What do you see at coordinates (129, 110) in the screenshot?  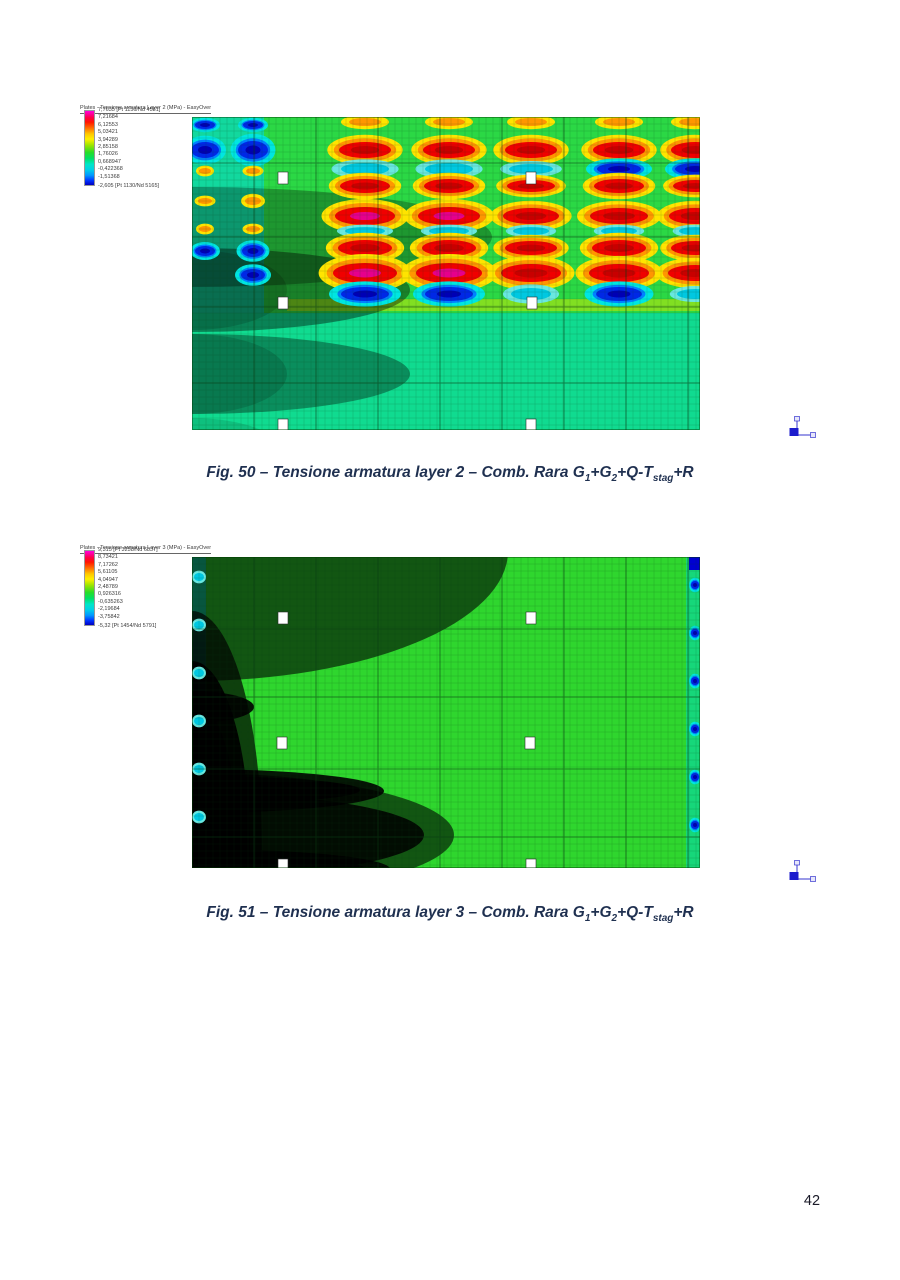 I see `legend-max-label: 7,7635 [Pt 1156/Nd 4581]` at bounding box center [129, 110].